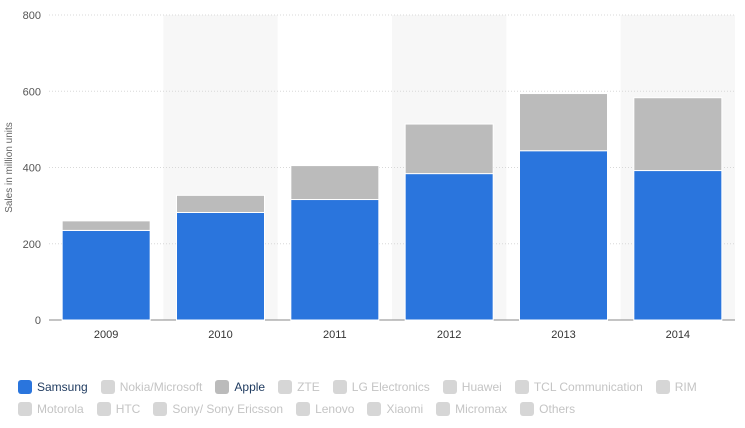  I want to click on legend-label: Huawei, so click(481, 387).